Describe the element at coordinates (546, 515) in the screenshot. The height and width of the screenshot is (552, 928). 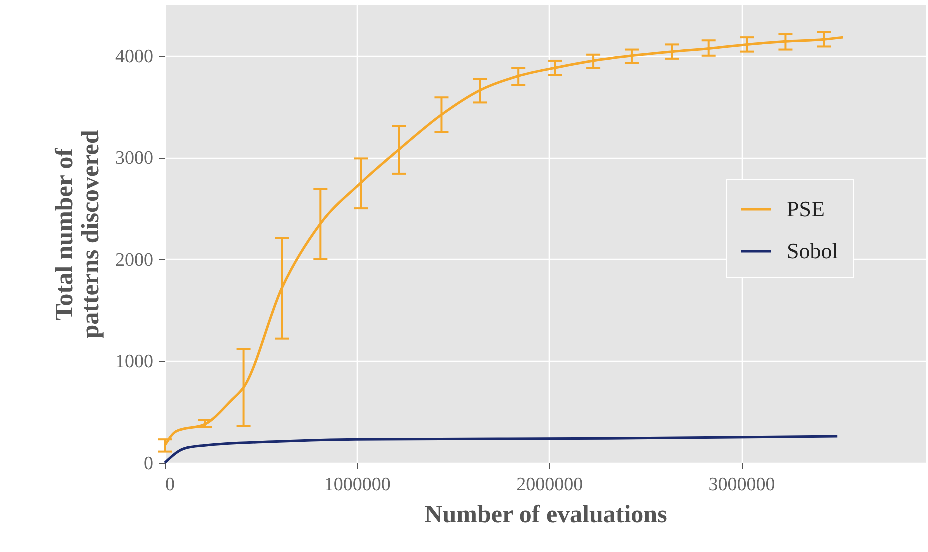
I see `x-axis-title: Number of evaluations` at that location.